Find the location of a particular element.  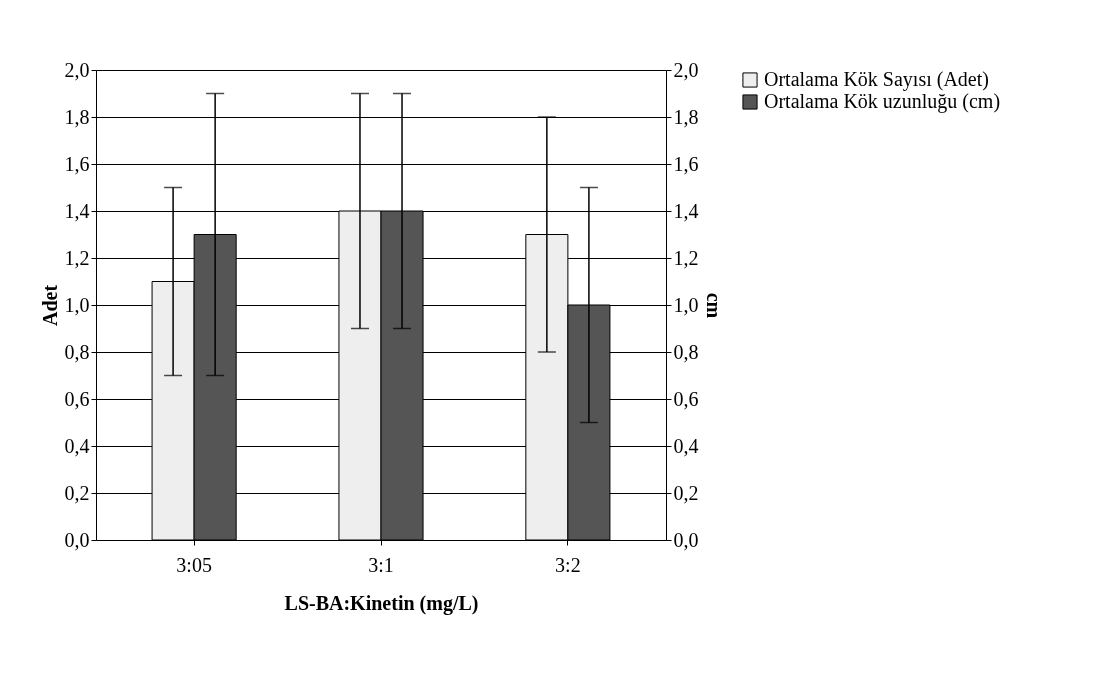

y-tick-label: 1,8 is located at coordinates (77, 116).